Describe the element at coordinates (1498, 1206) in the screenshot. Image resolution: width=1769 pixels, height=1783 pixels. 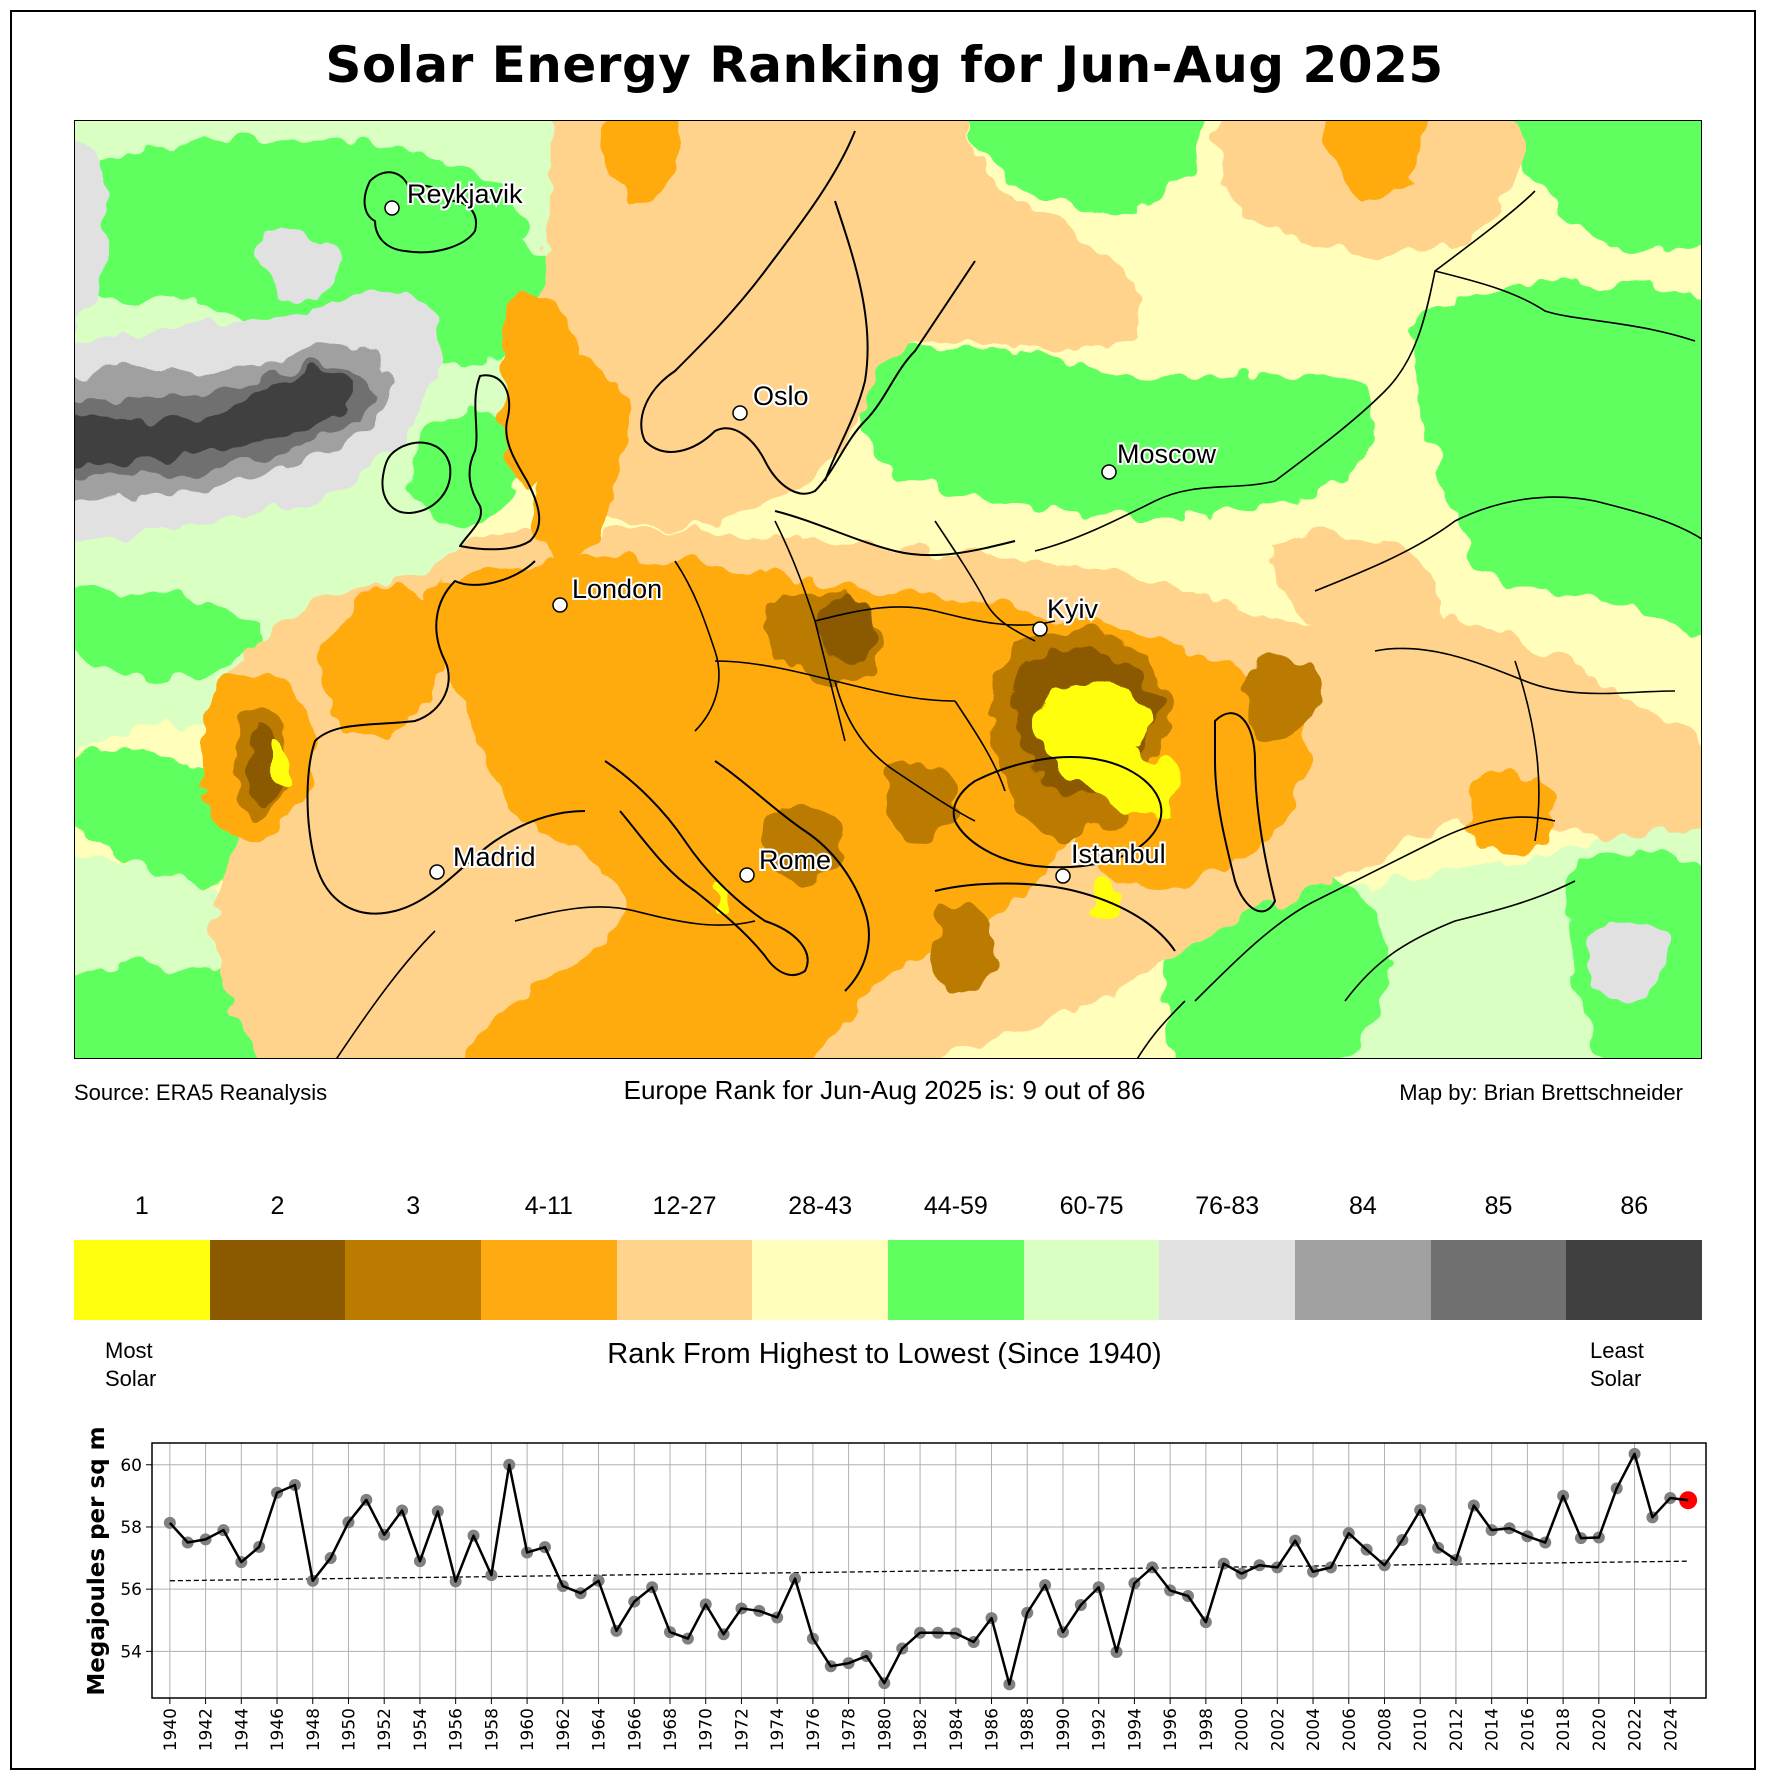
I see `colorbar-bin-label: 85` at that location.